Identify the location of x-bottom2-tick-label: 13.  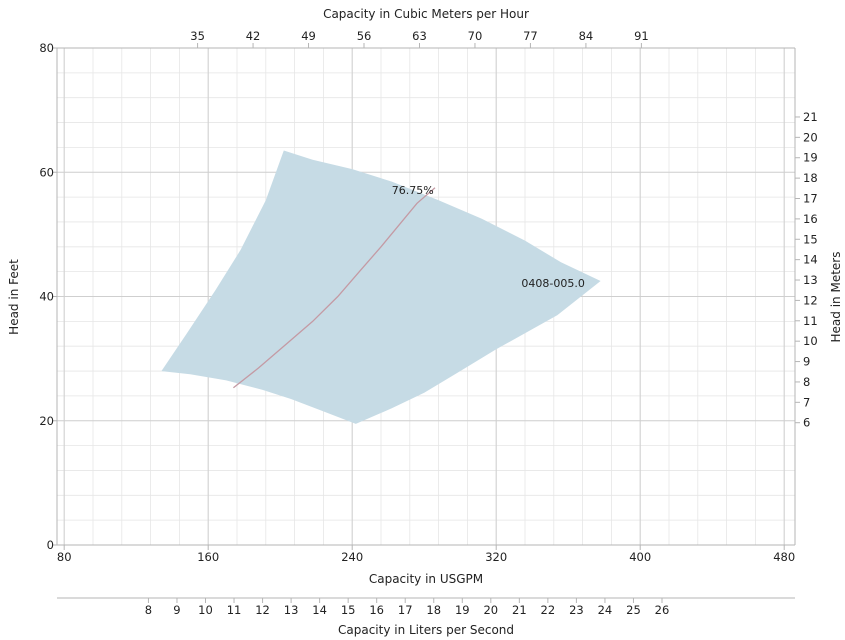
(291, 610).